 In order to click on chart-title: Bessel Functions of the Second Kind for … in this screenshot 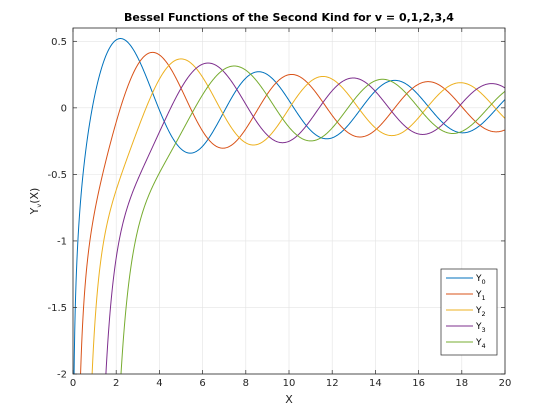, I will do `click(289, 17)`.